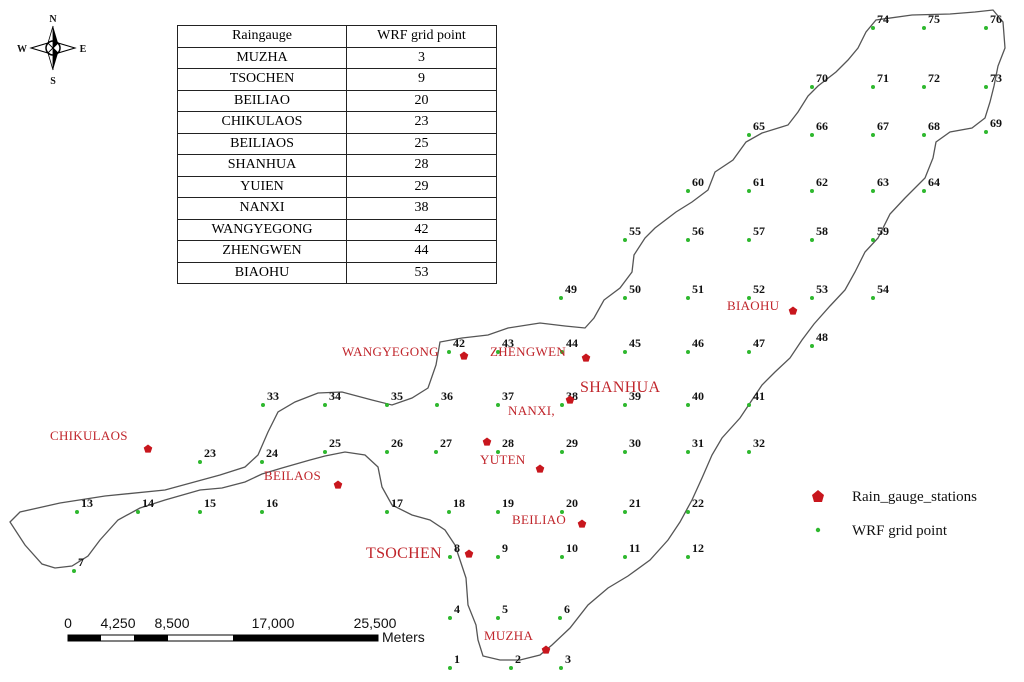 This screenshot has height=682, width=1024. I want to click on grid-point-label-39: 39, so click(635, 396).